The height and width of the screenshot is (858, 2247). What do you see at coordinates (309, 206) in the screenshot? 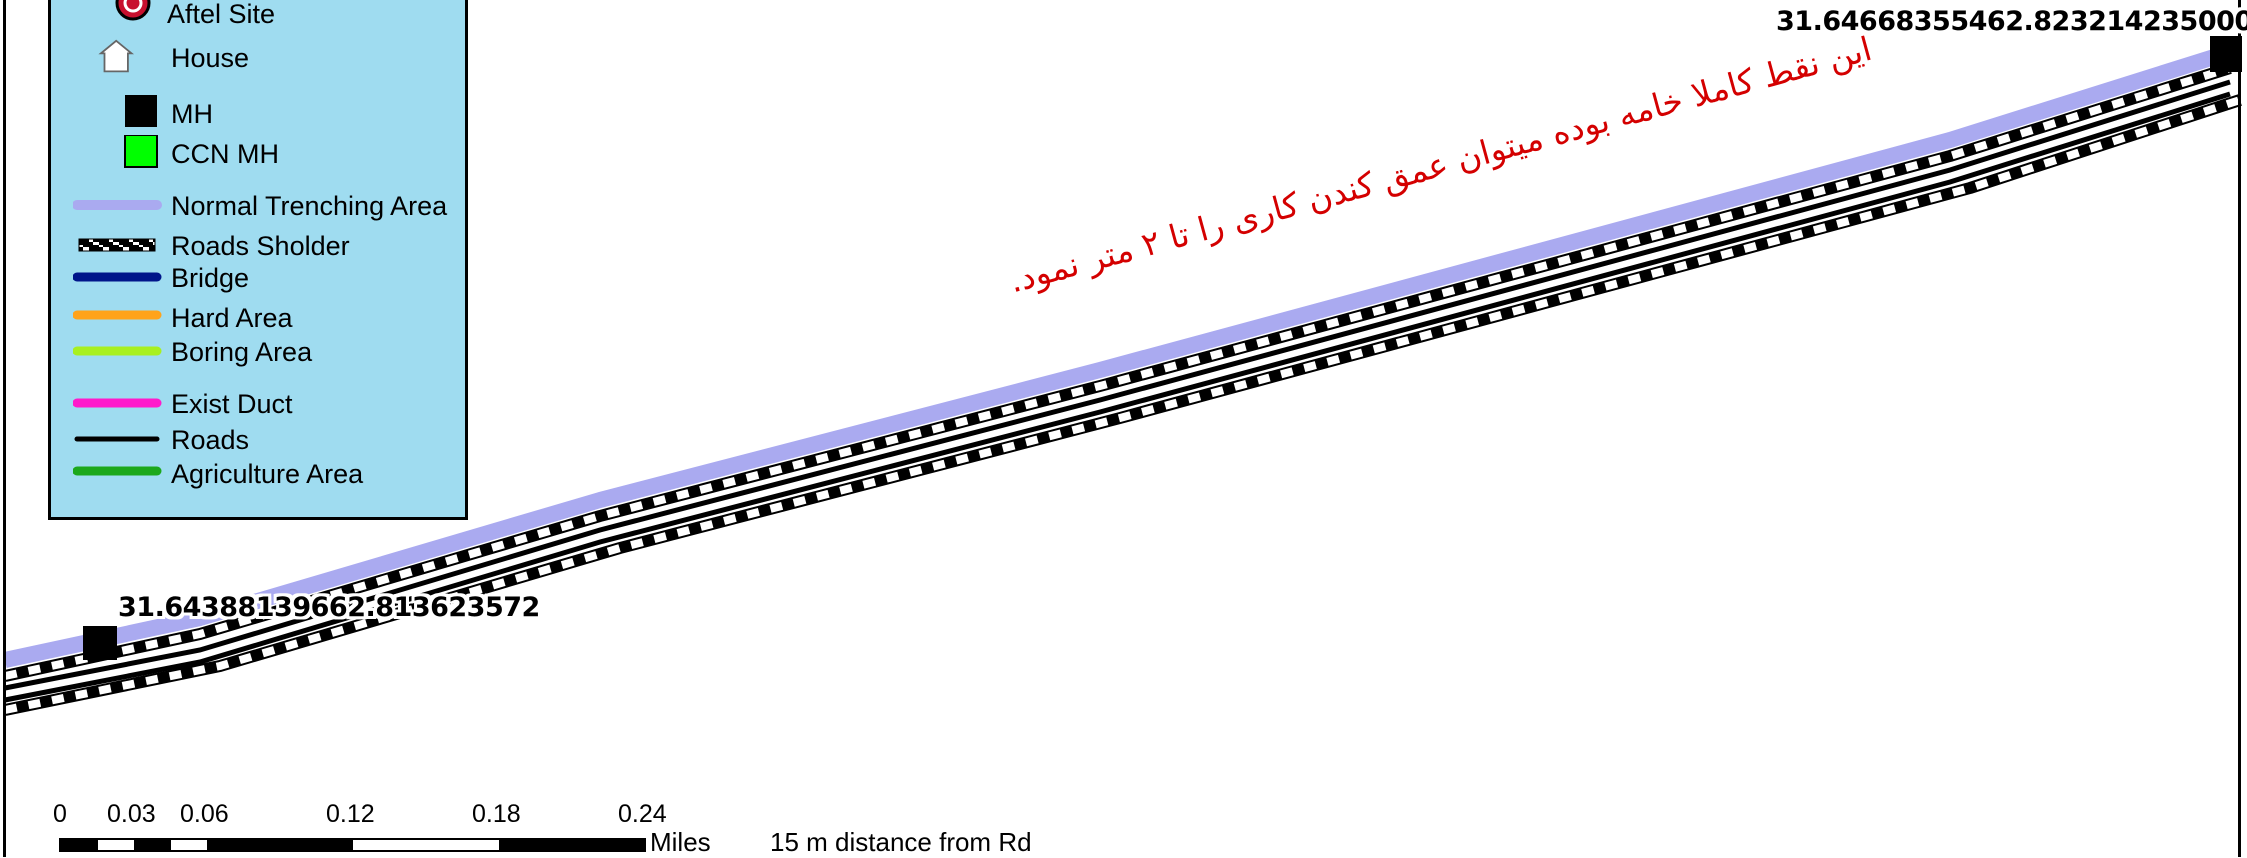
I see `legend-label: Normal Trenching Area` at bounding box center [309, 206].